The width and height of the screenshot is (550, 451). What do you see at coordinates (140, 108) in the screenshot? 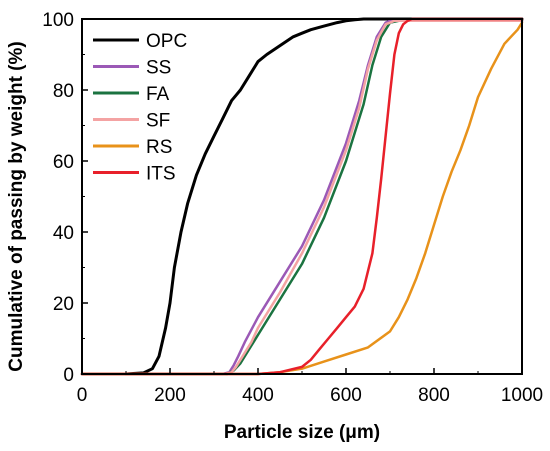
I see `legend: OPC SS FA SF RS ITS` at bounding box center [140, 108].